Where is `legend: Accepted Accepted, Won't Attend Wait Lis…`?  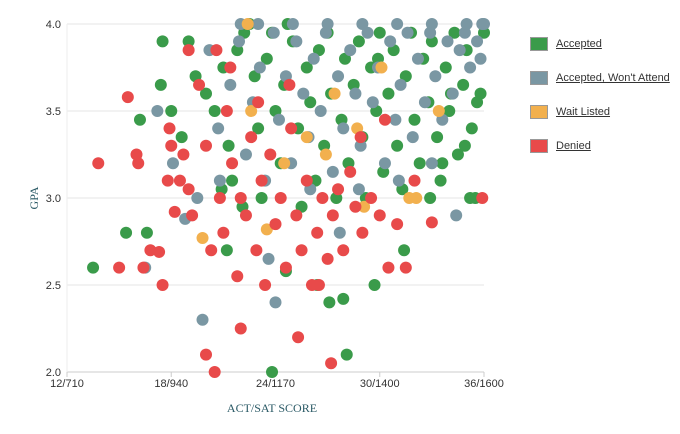
legend: Accepted Accepted, Won't Attend Wait Lis… is located at coordinates (600, 102).